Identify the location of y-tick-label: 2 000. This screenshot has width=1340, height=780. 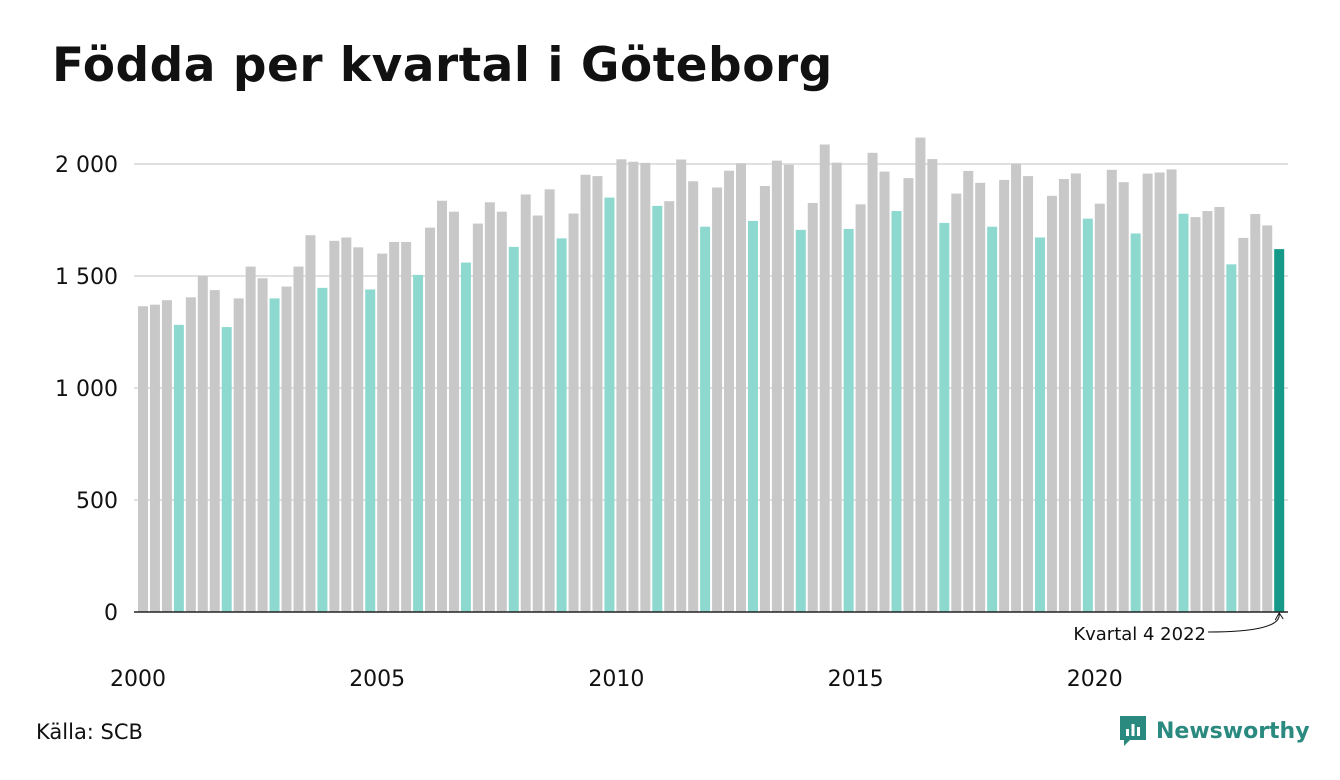
(86, 165).